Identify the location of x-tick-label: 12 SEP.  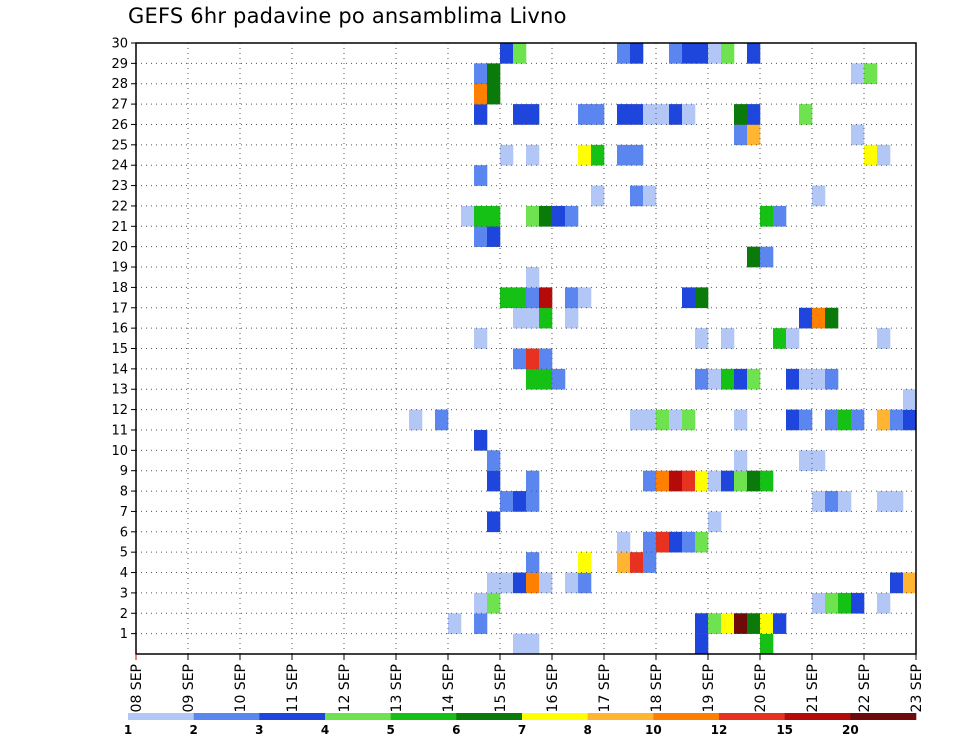
(345, 688).